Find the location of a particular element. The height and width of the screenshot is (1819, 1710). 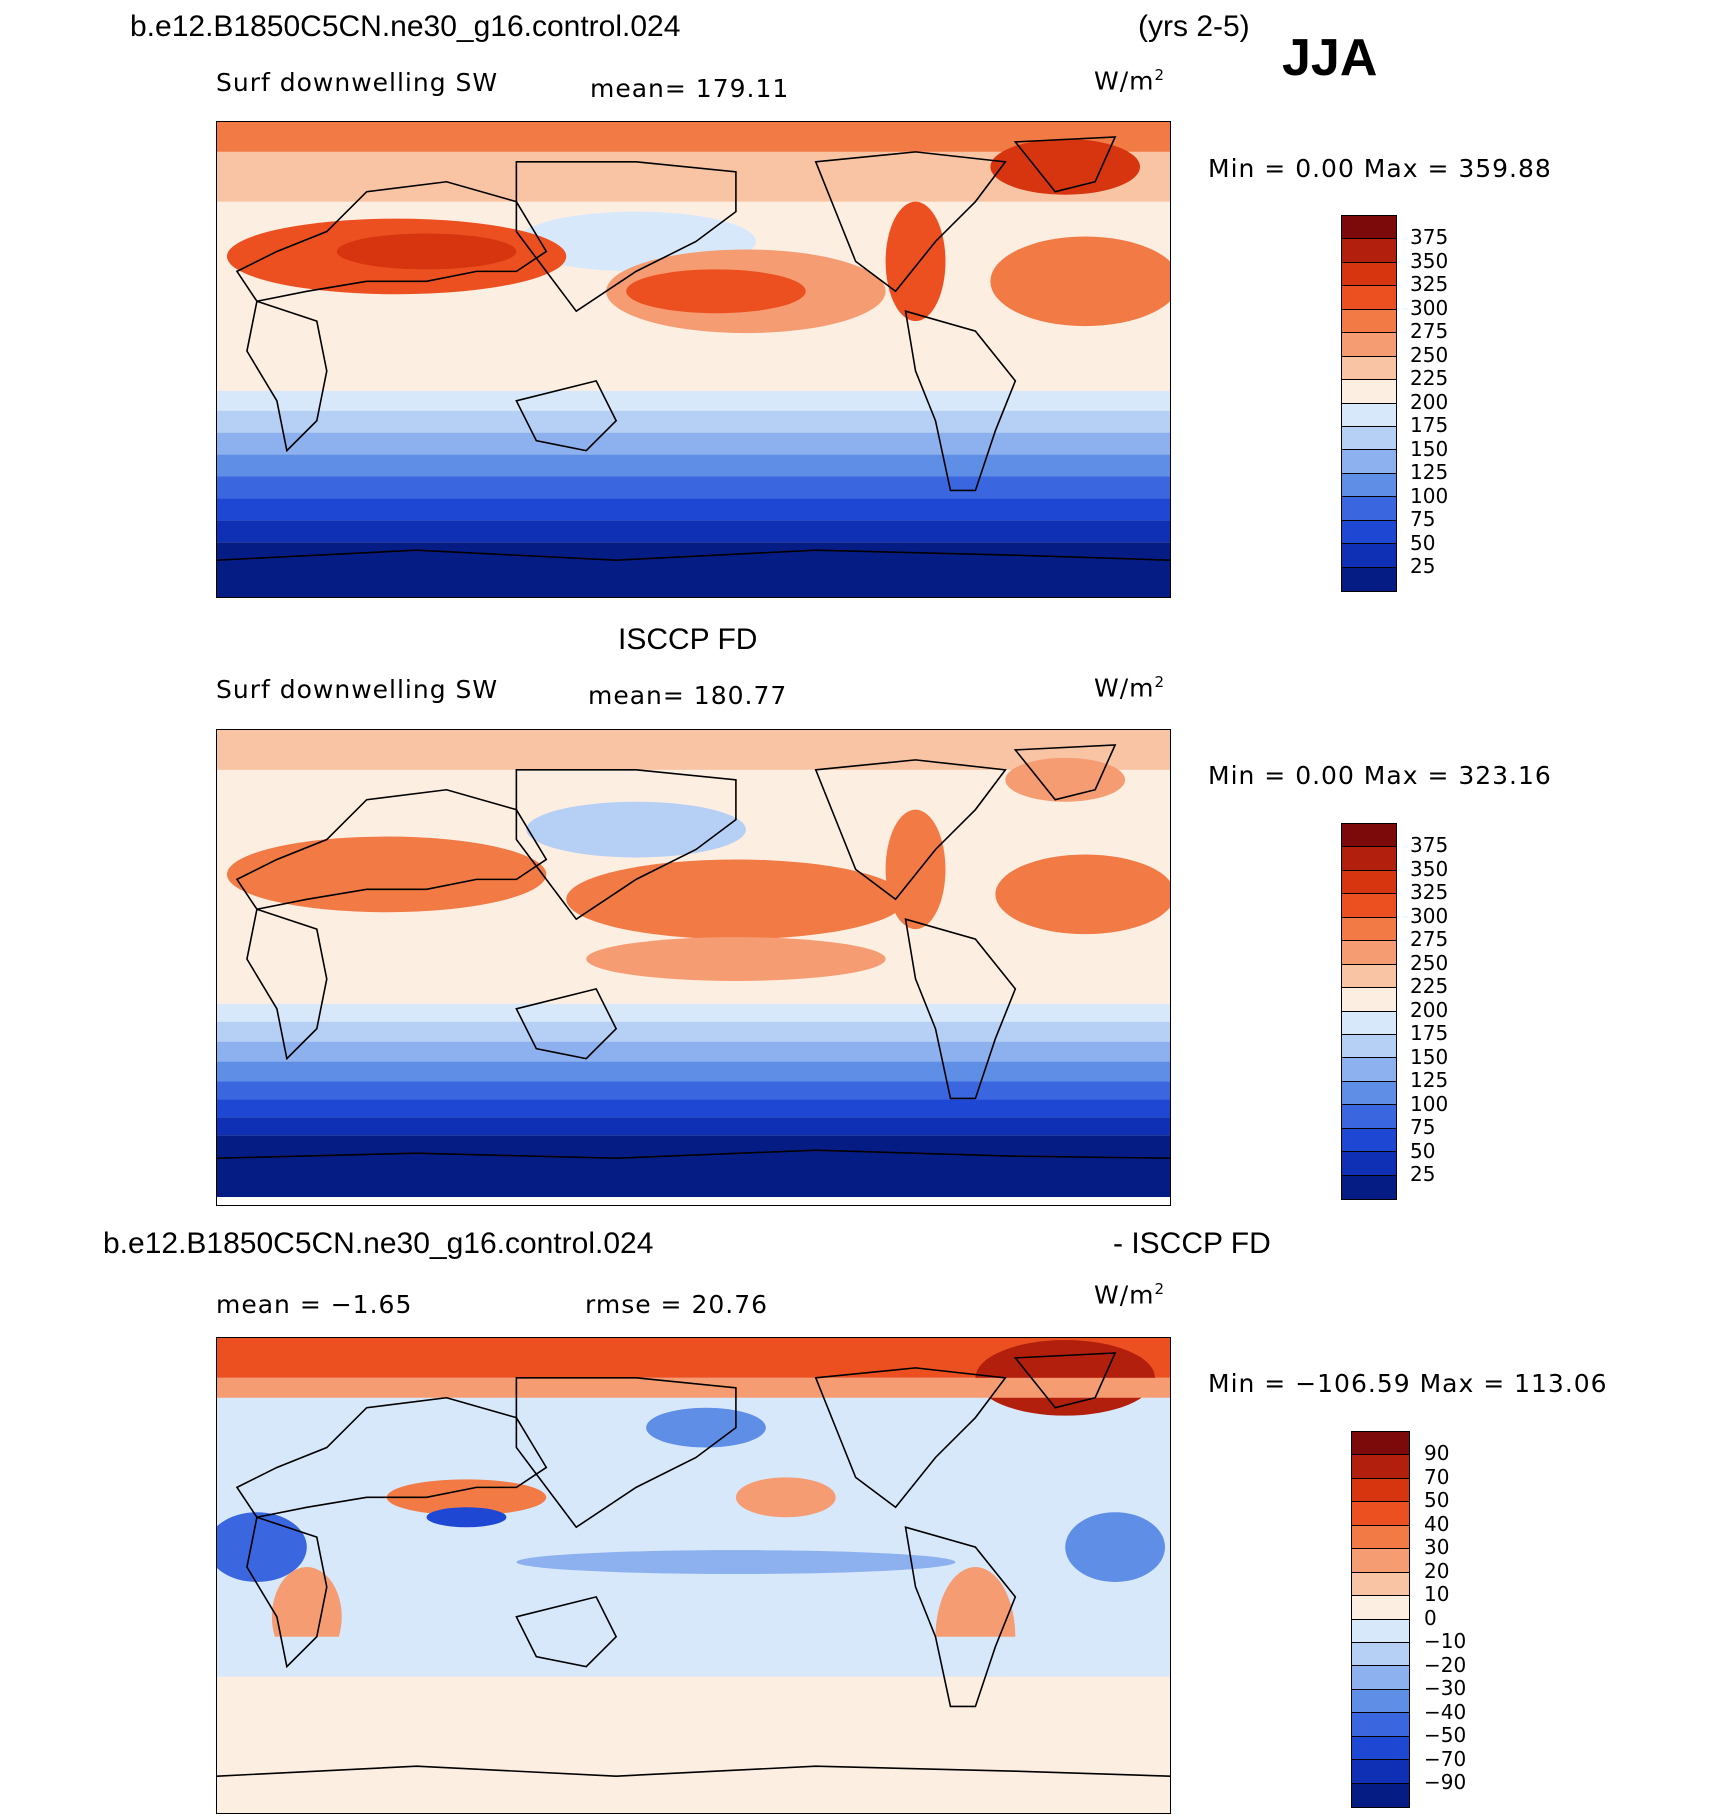

panel2-units: W/m2 is located at coordinates (1130, 688).